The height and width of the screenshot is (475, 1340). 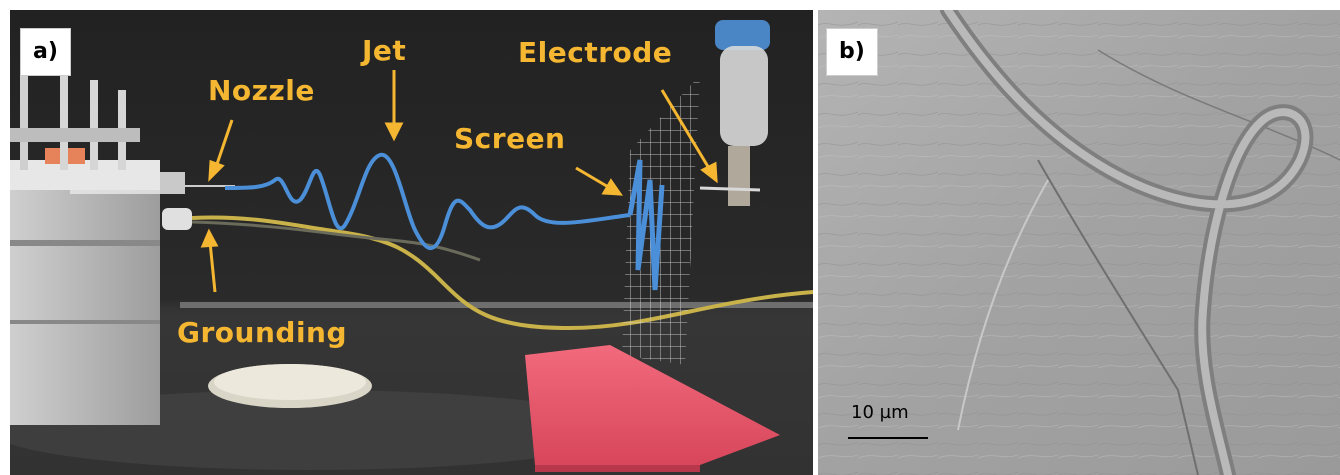 What do you see at coordinates (510, 138) in the screenshot?
I see `label-screen: Screen` at bounding box center [510, 138].